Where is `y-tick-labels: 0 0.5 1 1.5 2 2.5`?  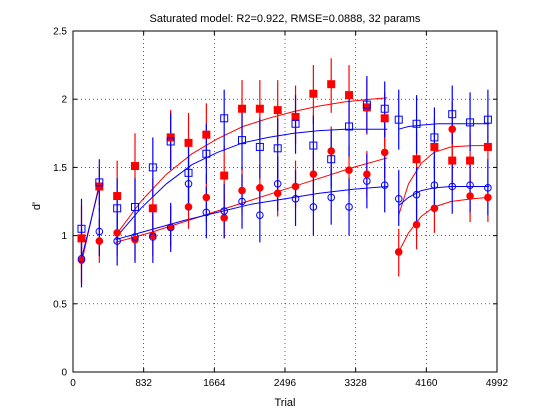 y-tick-labels: 0 0.5 1 1.5 2 2.5 is located at coordinates (60, 203).